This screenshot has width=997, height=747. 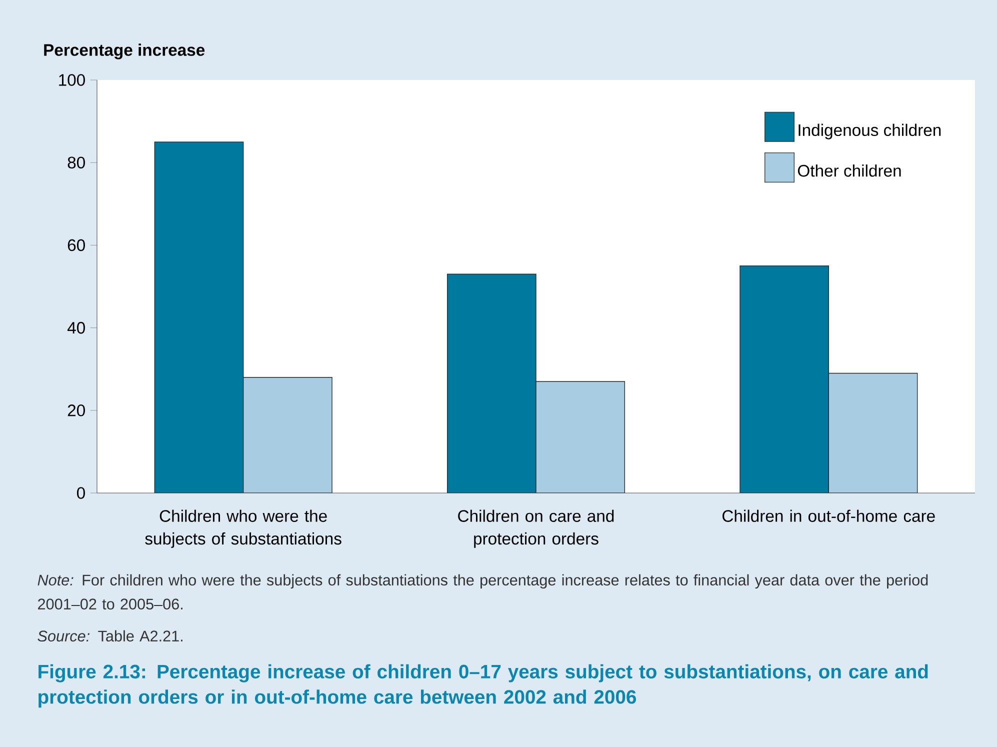 I want to click on y-tick-label: 60, so click(x=76, y=245).